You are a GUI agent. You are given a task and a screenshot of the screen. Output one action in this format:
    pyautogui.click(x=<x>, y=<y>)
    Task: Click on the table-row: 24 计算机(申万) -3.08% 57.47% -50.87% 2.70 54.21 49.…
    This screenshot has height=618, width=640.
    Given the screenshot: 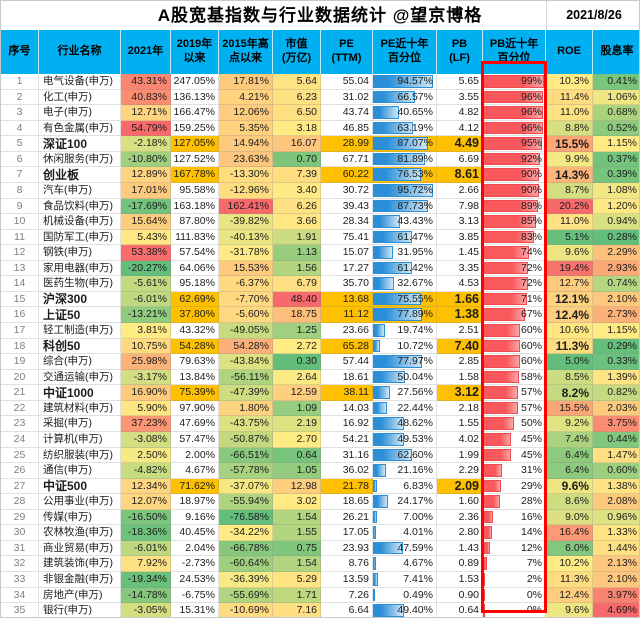 What is the action you would take?
    pyautogui.click(x=320, y=439)
    